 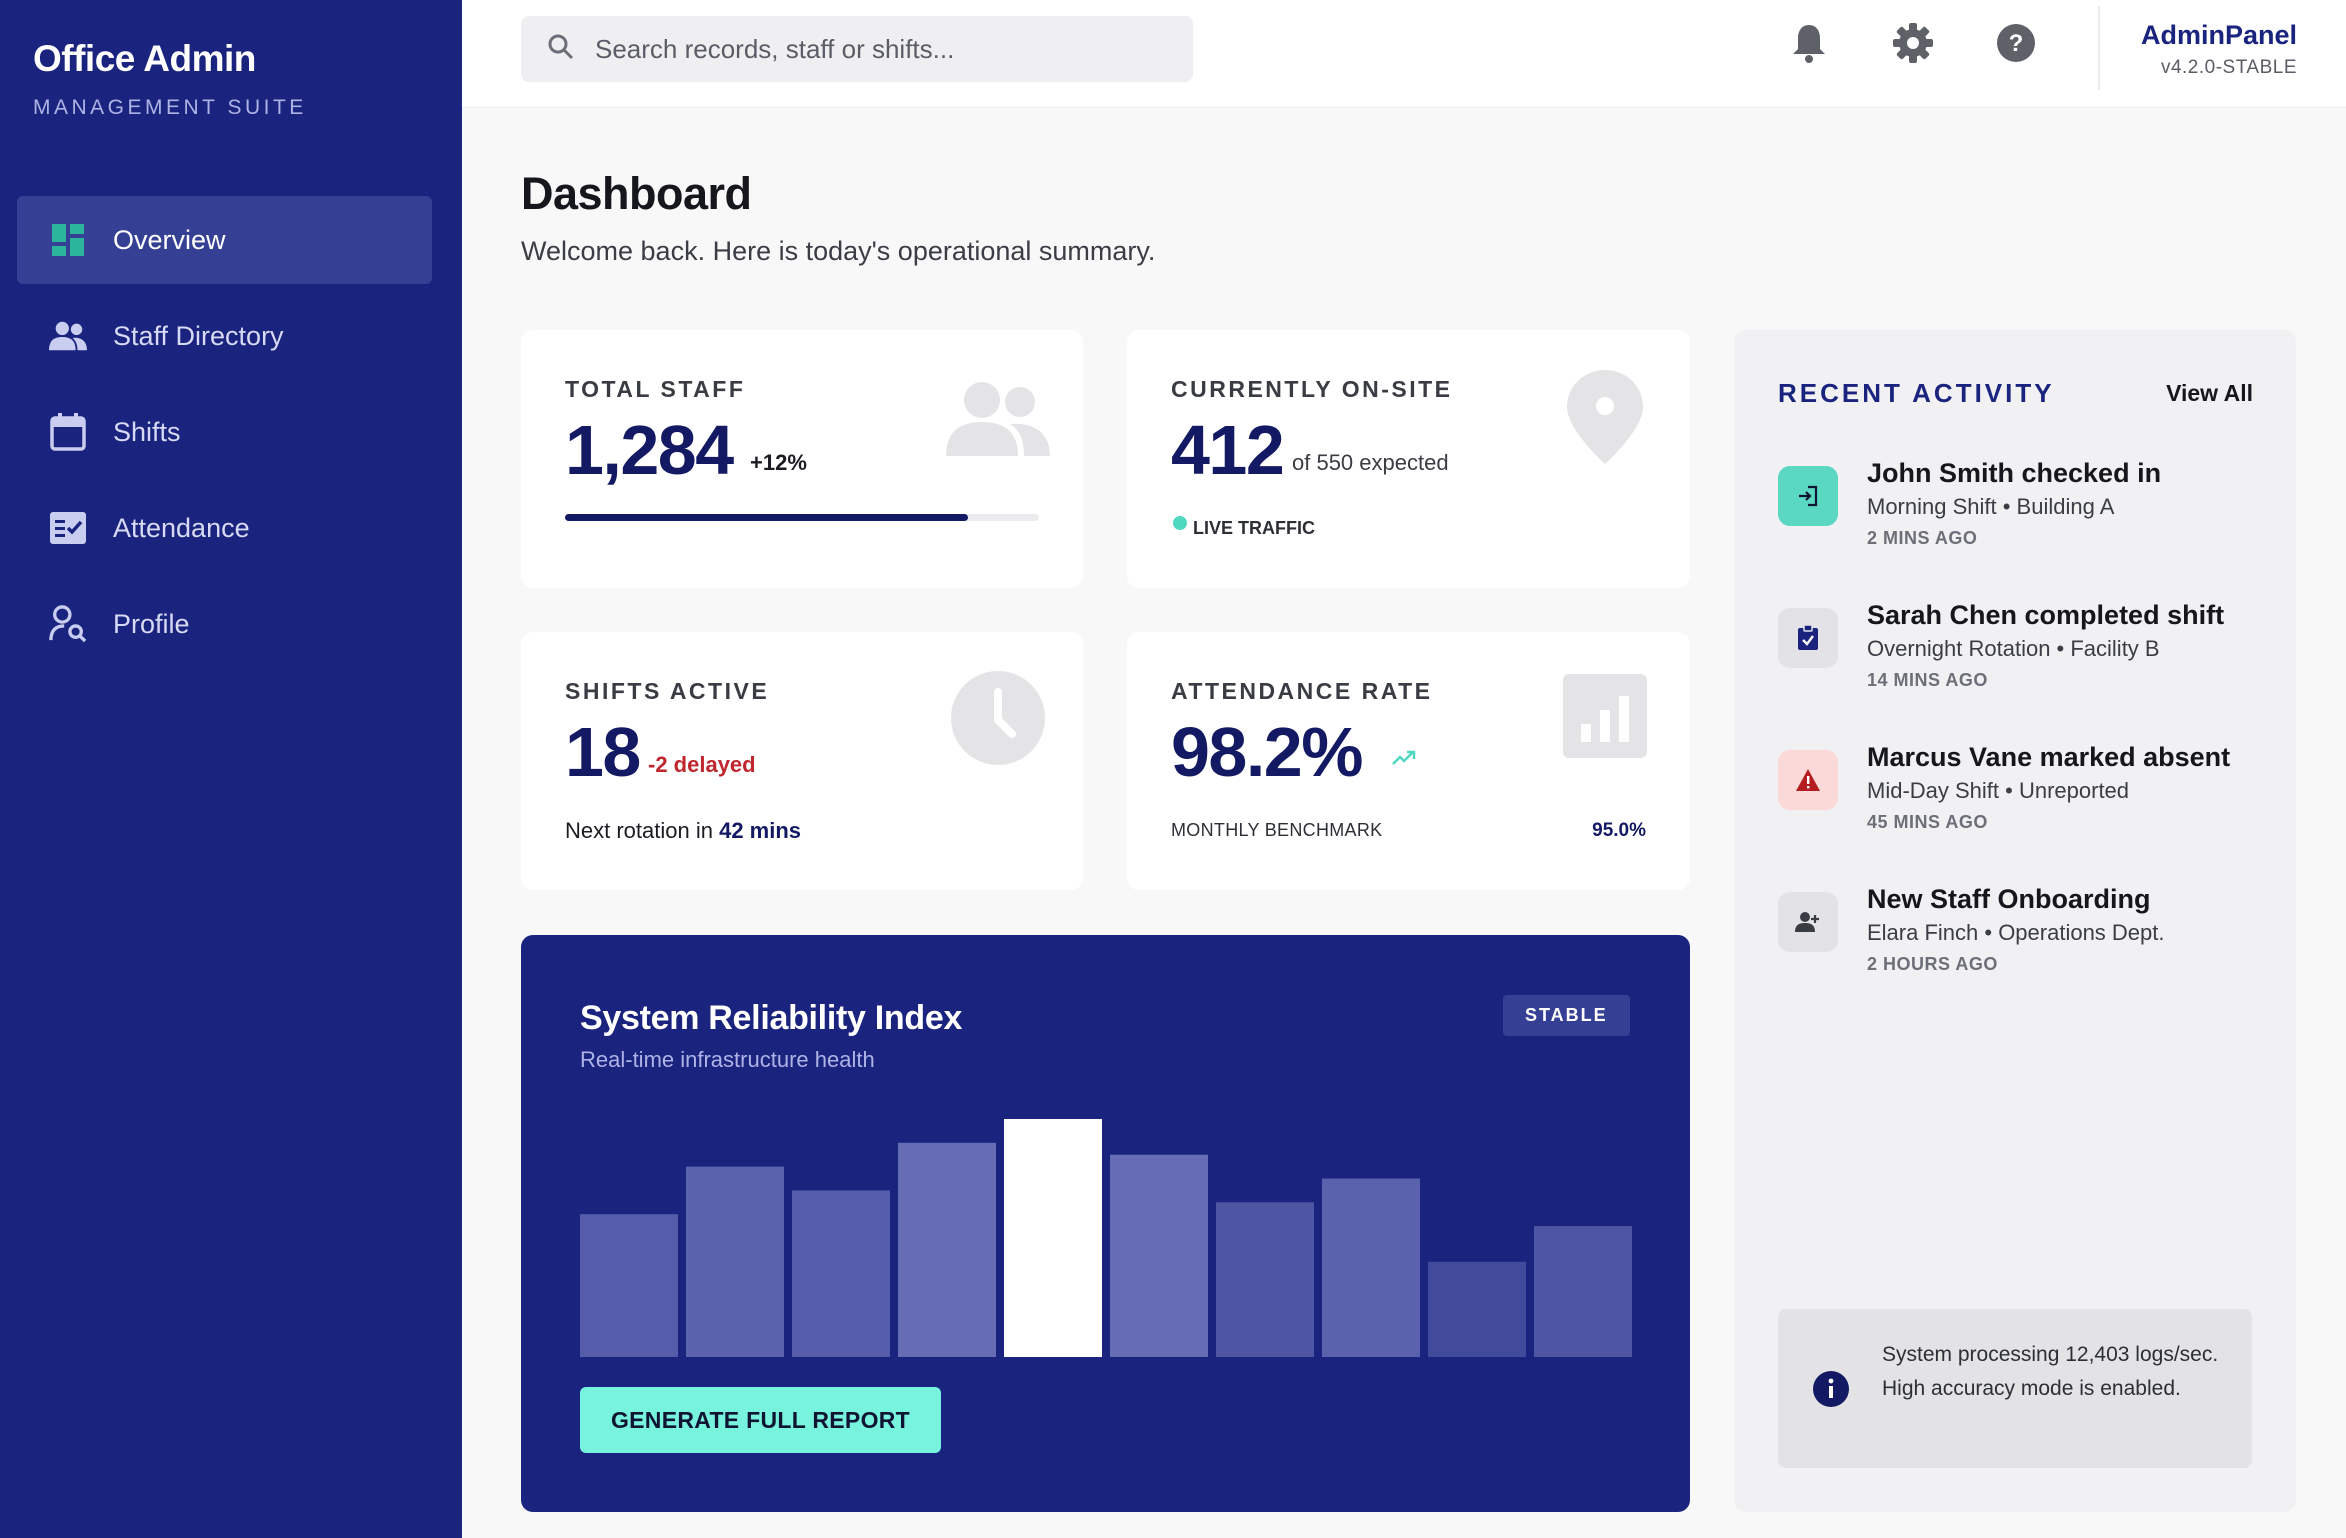 I want to click on warning-icon, so click(x=1808, y=780).